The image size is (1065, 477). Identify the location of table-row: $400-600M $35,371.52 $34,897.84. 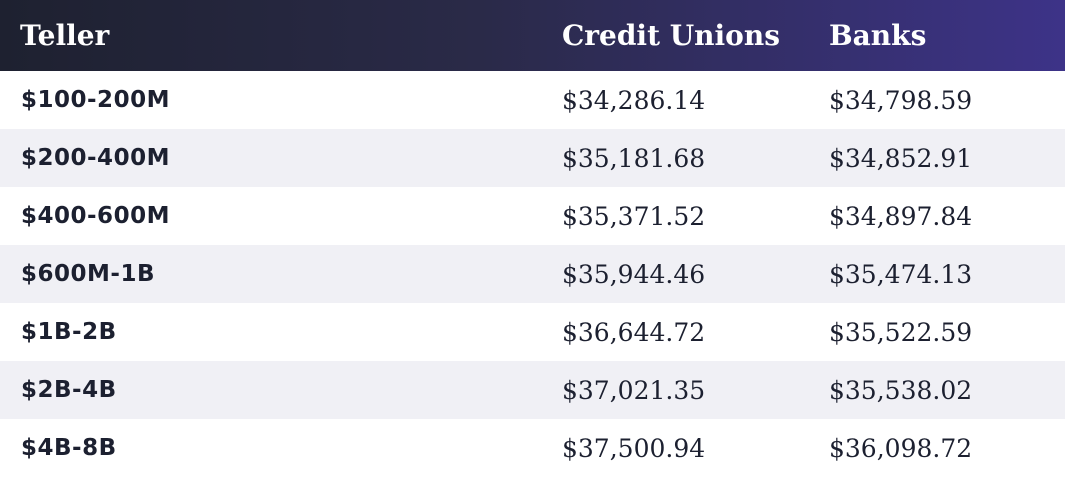
(532, 216).